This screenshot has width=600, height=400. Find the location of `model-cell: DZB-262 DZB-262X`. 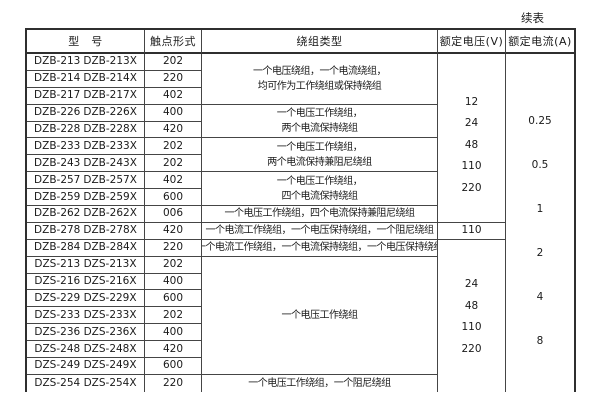

model-cell: DZB-262 DZB-262X is located at coordinates (86, 214).